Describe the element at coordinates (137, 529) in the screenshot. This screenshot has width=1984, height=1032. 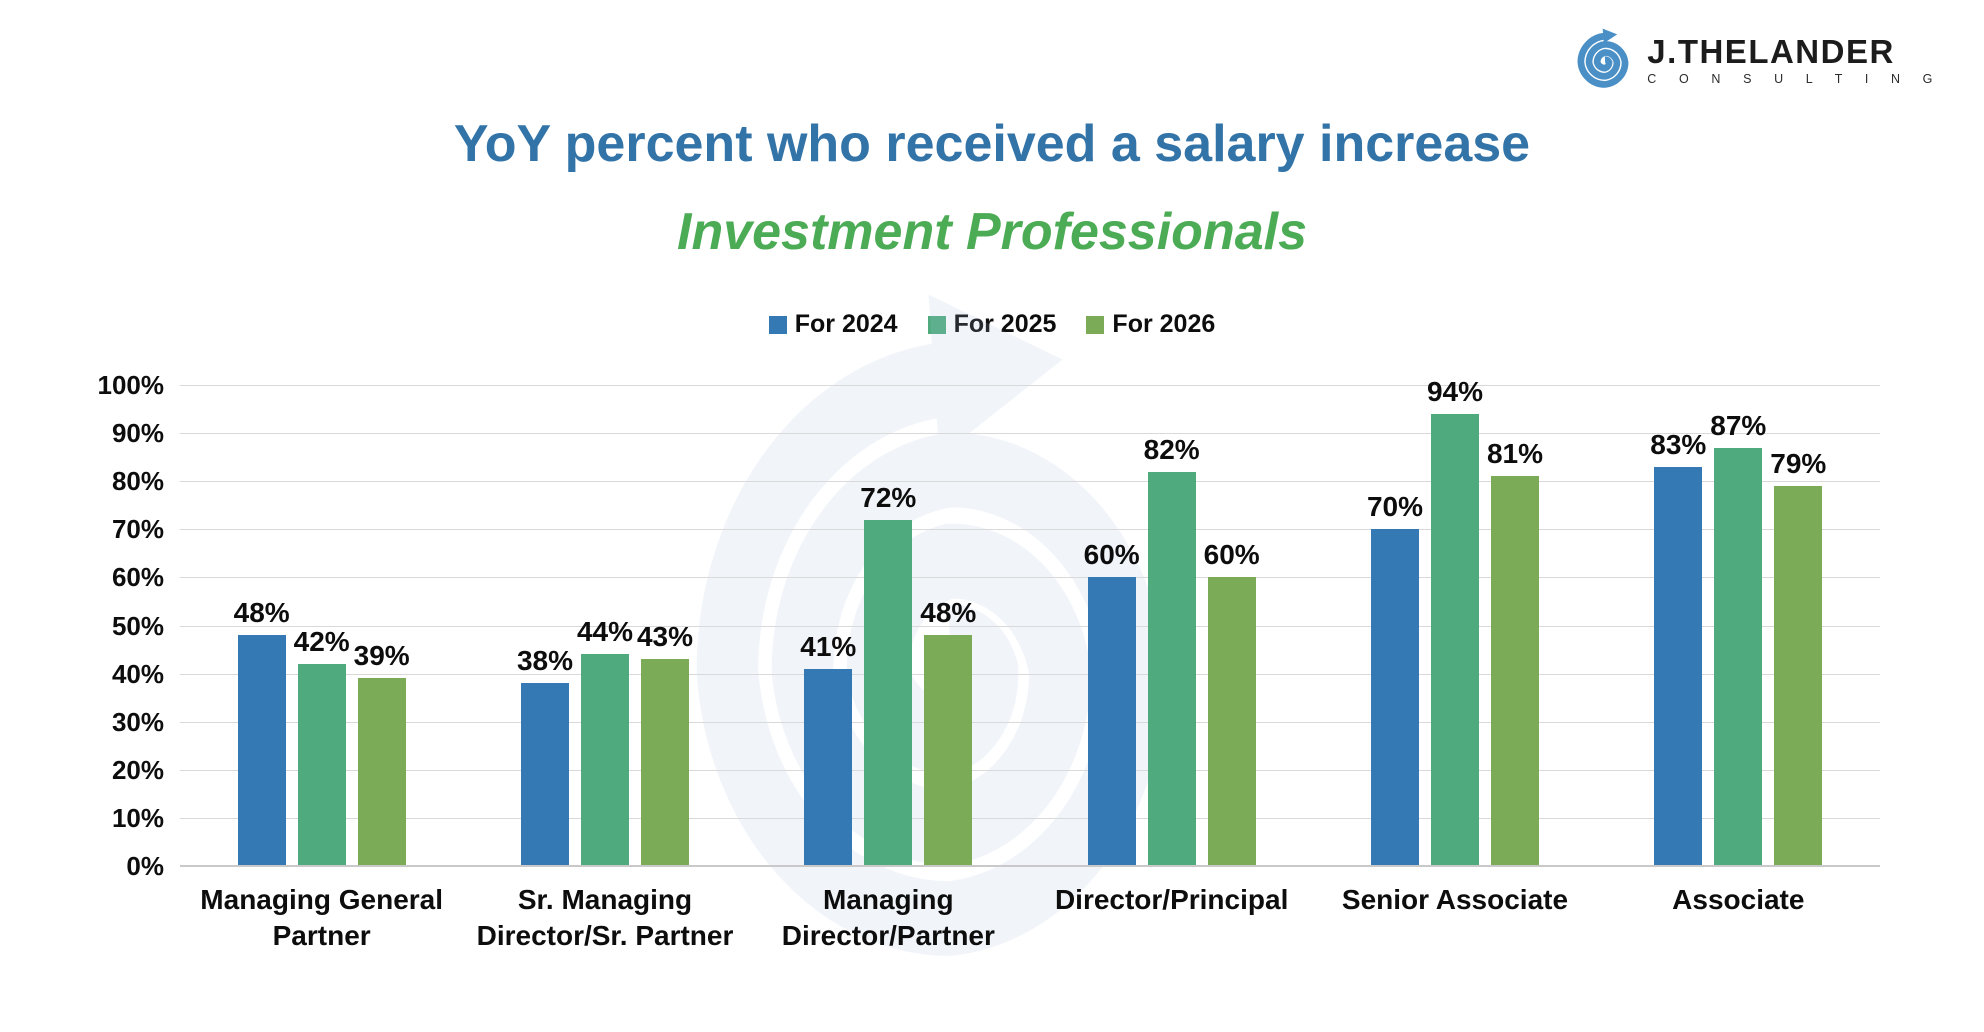
I see `y-tick-label-70%: 70%` at that location.